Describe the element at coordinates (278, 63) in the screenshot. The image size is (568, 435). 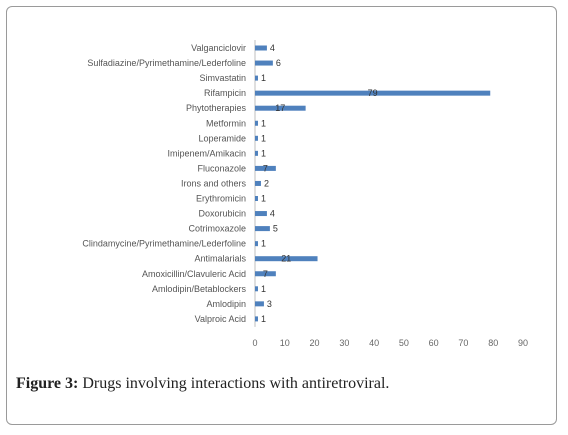
I see `data-label-sulfadiazine-pyrimethamine-lederfoline: 6` at that location.